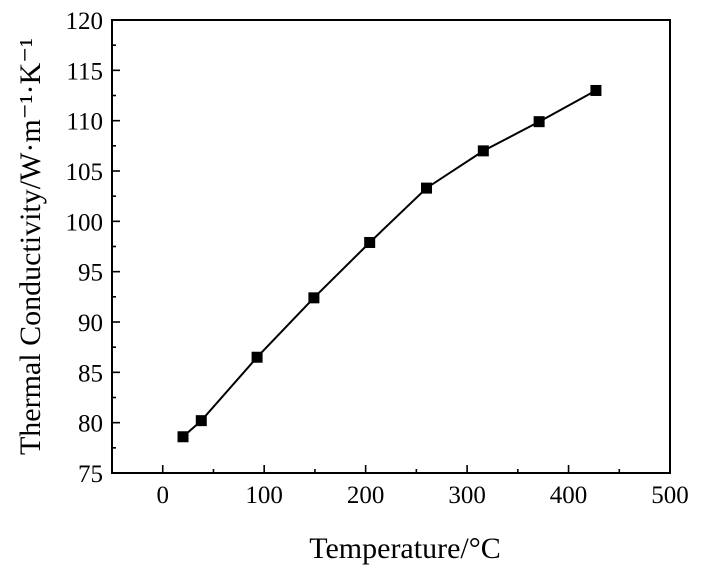 This screenshot has height=571, width=703. I want to click on y-axis-title: Thermal Conductivity/W·m⁻¹·K⁻¹, so click(30, 246).